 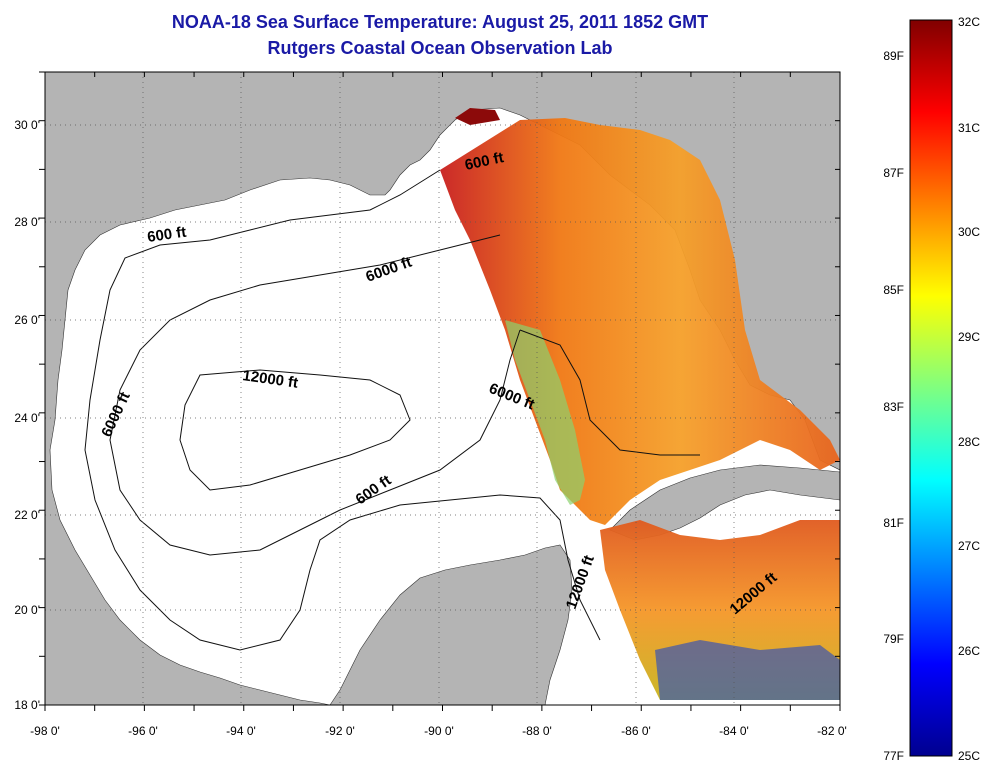 What do you see at coordinates (295, 430) in the screenshot?
I see `contour-12000ft` at bounding box center [295, 430].